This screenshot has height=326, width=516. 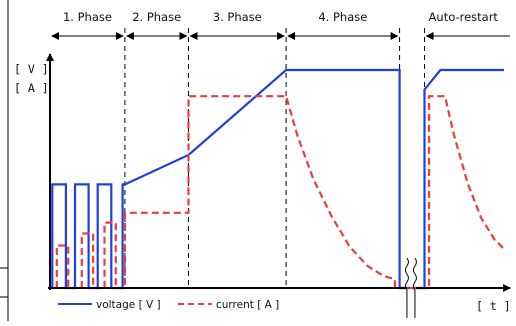 What do you see at coordinates (31, 69) in the screenshot?
I see `y-axis-label-voltage: [ V ]` at bounding box center [31, 69].